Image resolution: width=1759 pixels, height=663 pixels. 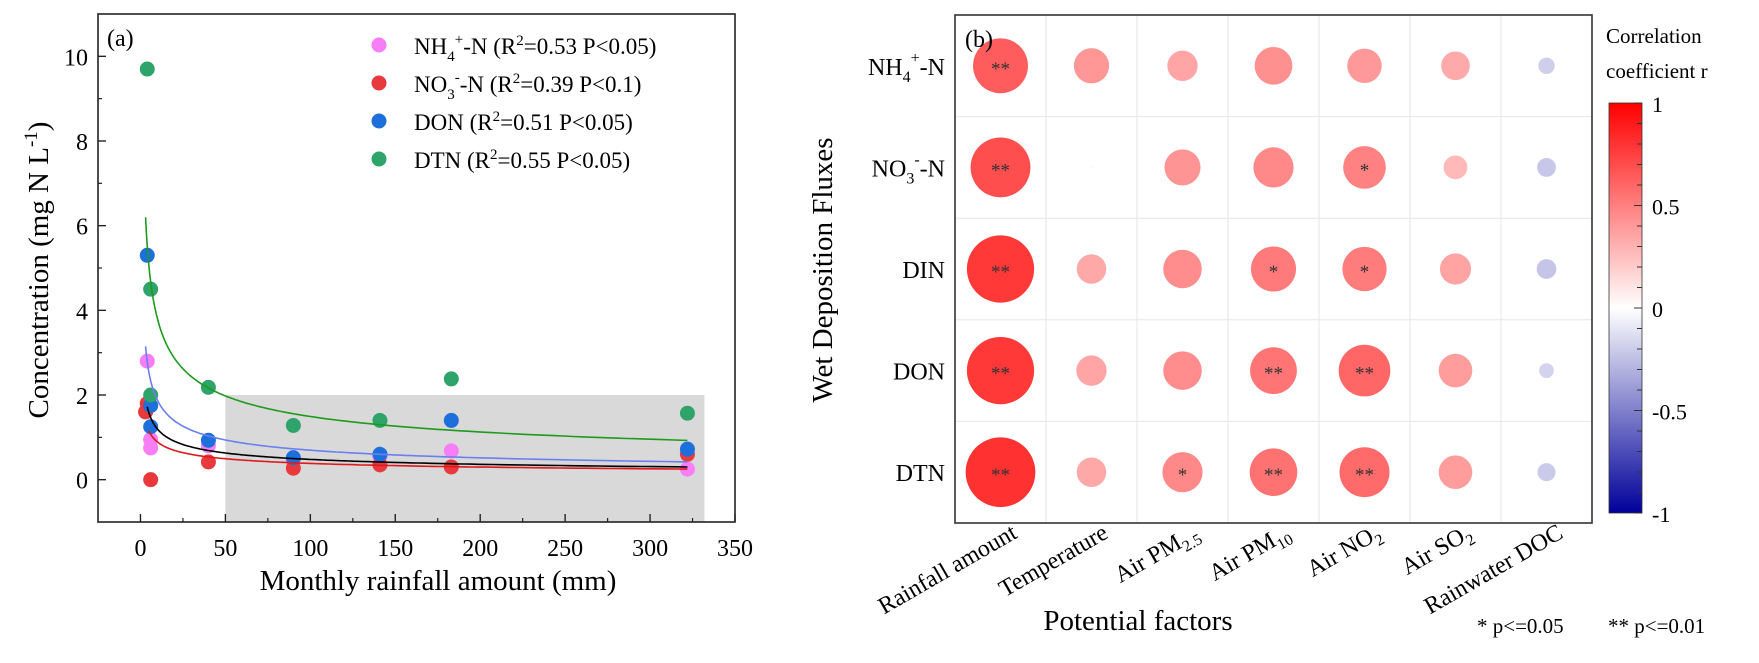 I want to click on panel-label-a: (a), so click(x=120, y=39).